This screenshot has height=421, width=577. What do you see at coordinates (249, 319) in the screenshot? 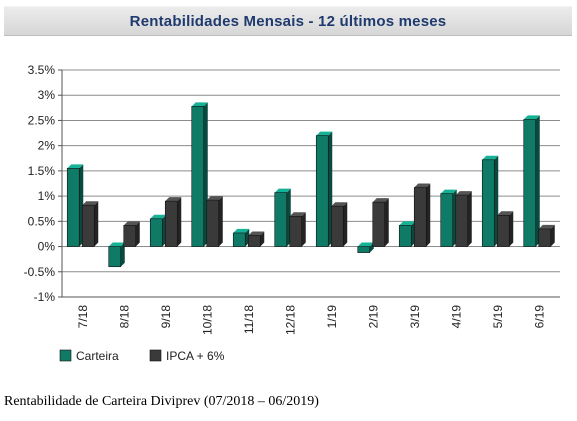
I see `x-tick-label: 11/18` at bounding box center [249, 319].